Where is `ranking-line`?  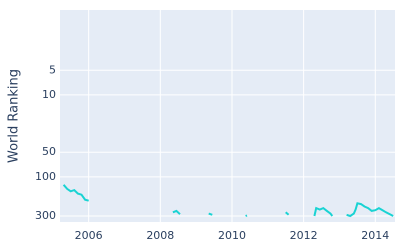
ranking-line is located at coordinates (228, 201).